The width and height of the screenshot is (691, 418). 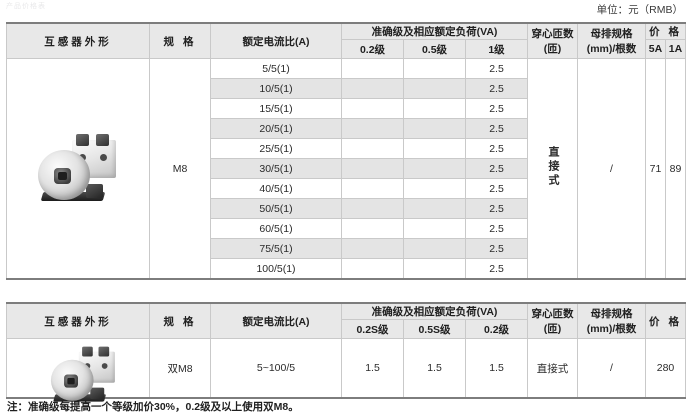 I want to click on table2-header-row-2: 0.2S级 0.5S级 0.2级, so click(x=346, y=329).